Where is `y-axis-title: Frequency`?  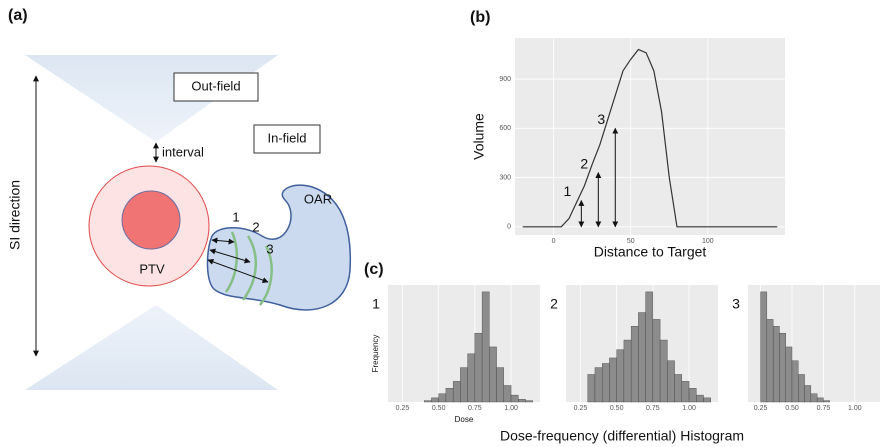 y-axis-title: Frequency is located at coordinates (375, 354).